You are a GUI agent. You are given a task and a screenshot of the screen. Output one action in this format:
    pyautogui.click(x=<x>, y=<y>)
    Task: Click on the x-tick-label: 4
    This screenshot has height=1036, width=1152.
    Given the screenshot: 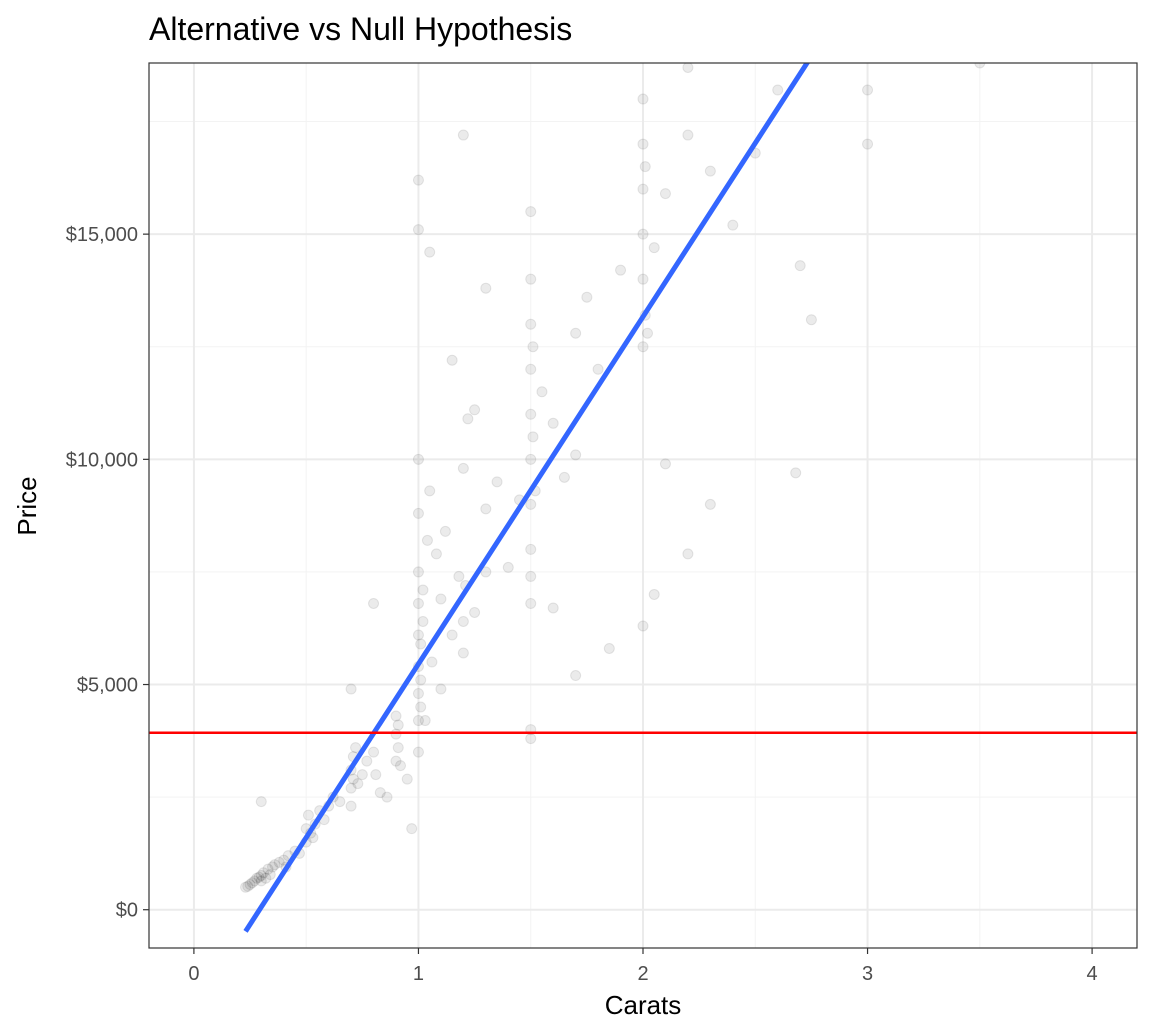 What is the action you would take?
    pyautogui.click(x=1092, y=974)
    